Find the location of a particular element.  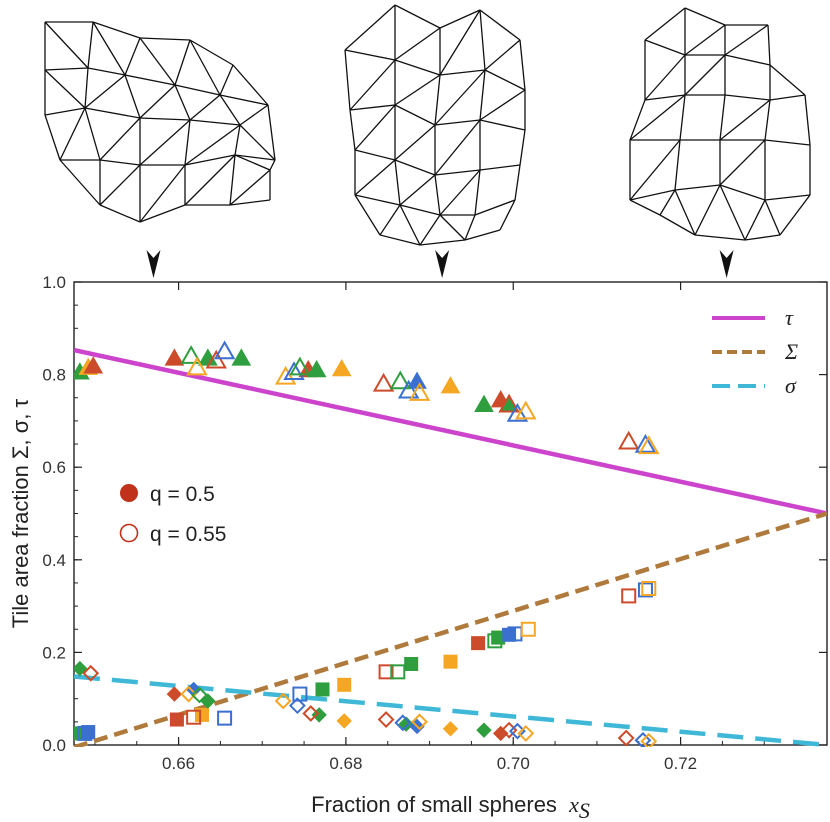

y-tick-label: 1.0 is located at coordinates (54, 282).